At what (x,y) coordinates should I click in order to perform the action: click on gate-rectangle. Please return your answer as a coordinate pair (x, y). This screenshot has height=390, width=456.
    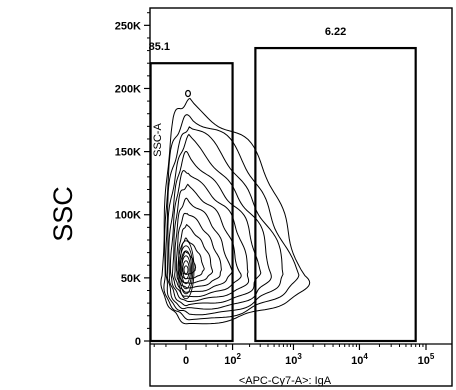
    Looking at the image, I should click on (191, 202).